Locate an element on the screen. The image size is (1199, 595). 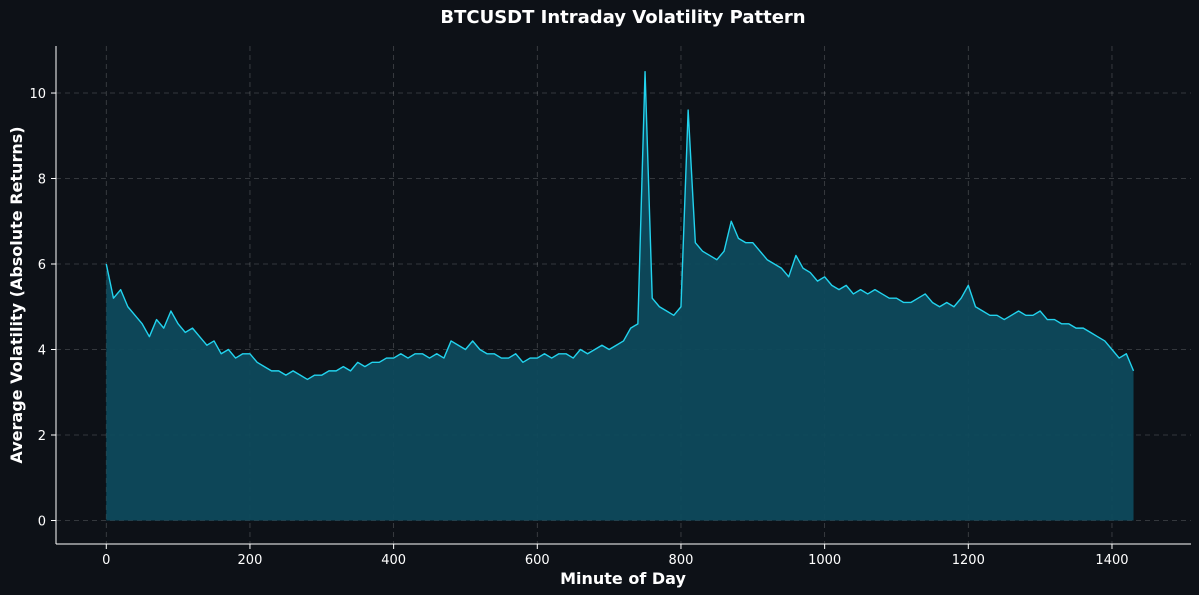
x-axis-label: Minute of Day is located at coordinates (623, 578).